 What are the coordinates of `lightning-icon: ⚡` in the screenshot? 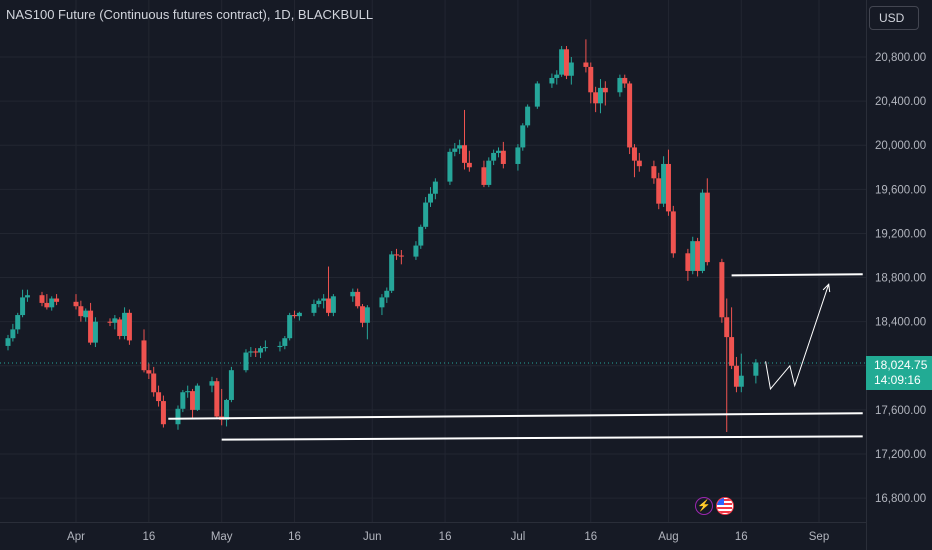 It's located at (704, 506).